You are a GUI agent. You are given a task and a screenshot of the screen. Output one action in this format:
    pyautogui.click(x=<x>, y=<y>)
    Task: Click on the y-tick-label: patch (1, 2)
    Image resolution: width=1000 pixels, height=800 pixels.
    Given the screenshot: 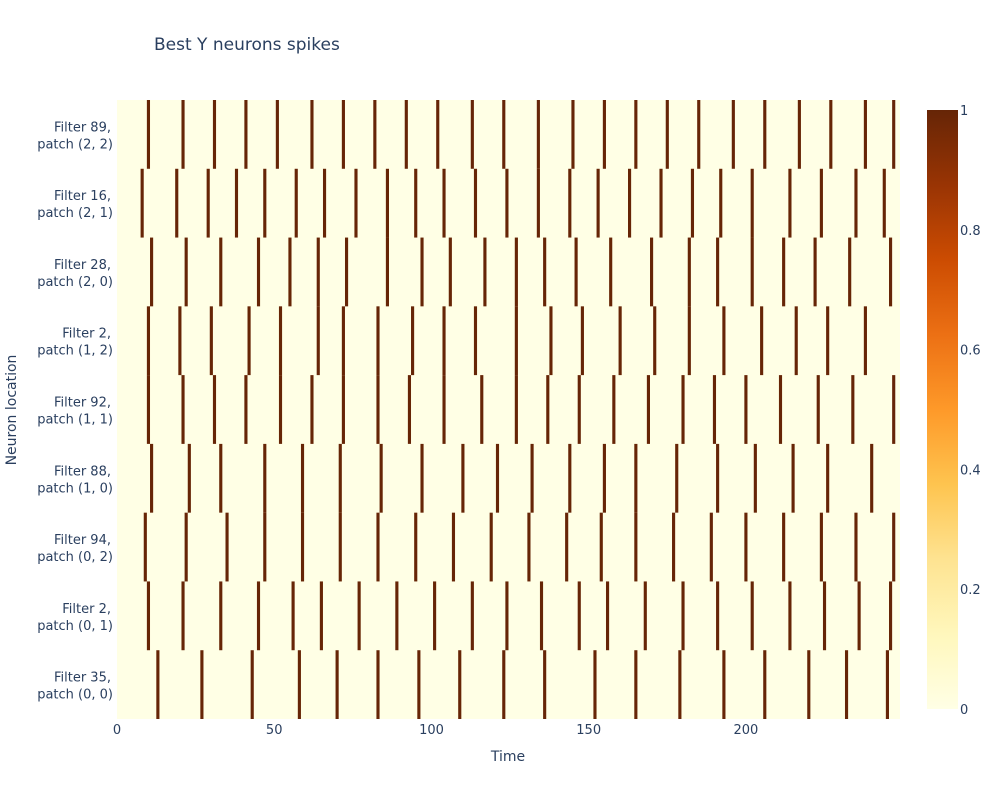 What is the action you would take?
    pyautogui.click(x=75, y=351)
    